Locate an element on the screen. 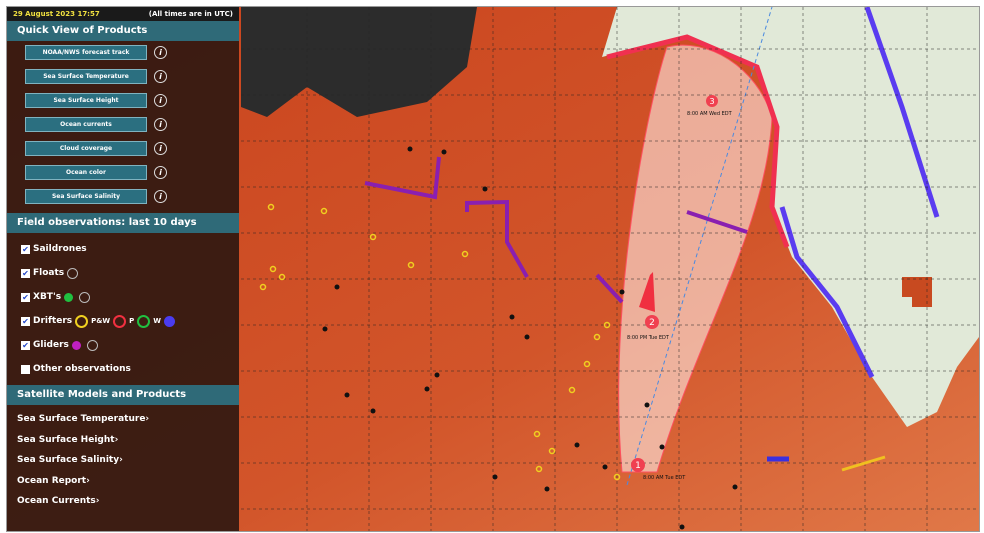 The width and height of the screenshot is (984, 533). forecast-point: 2 8:00 PM Tue EDT is located at coordinates (648, 306).